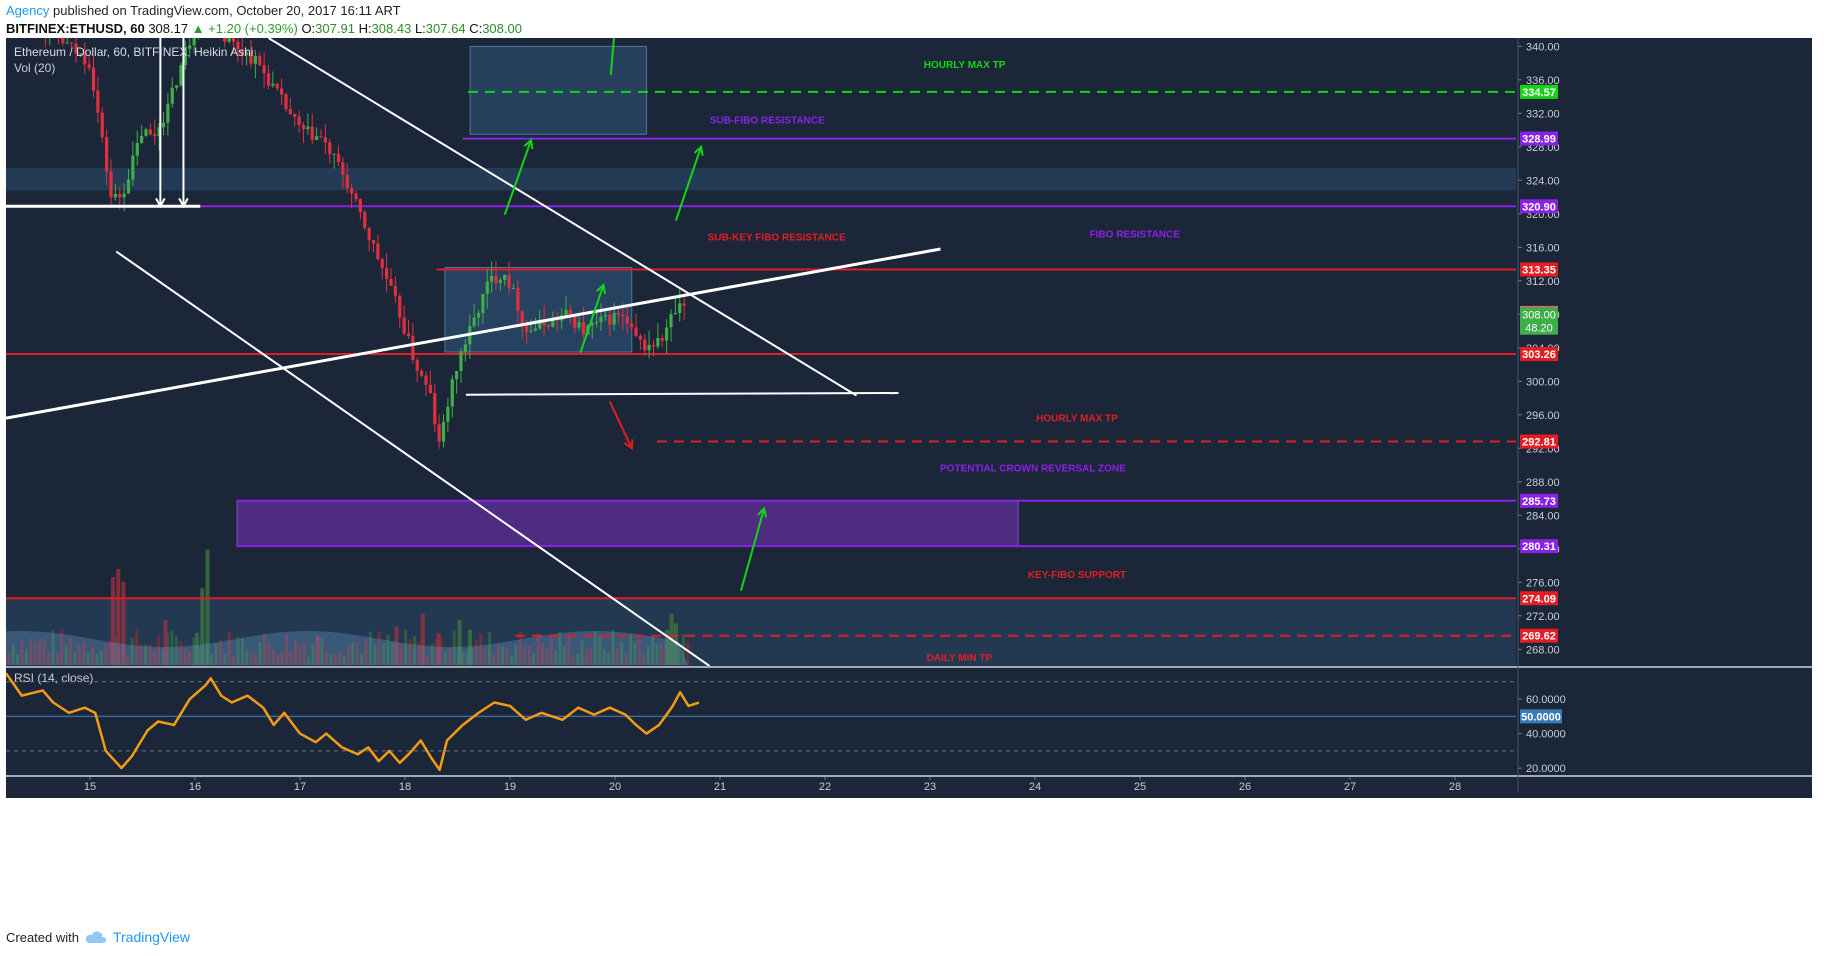 This screenshot has width=1824, height=956. I want to click on publisher-name: Agency, so click(28, 10).